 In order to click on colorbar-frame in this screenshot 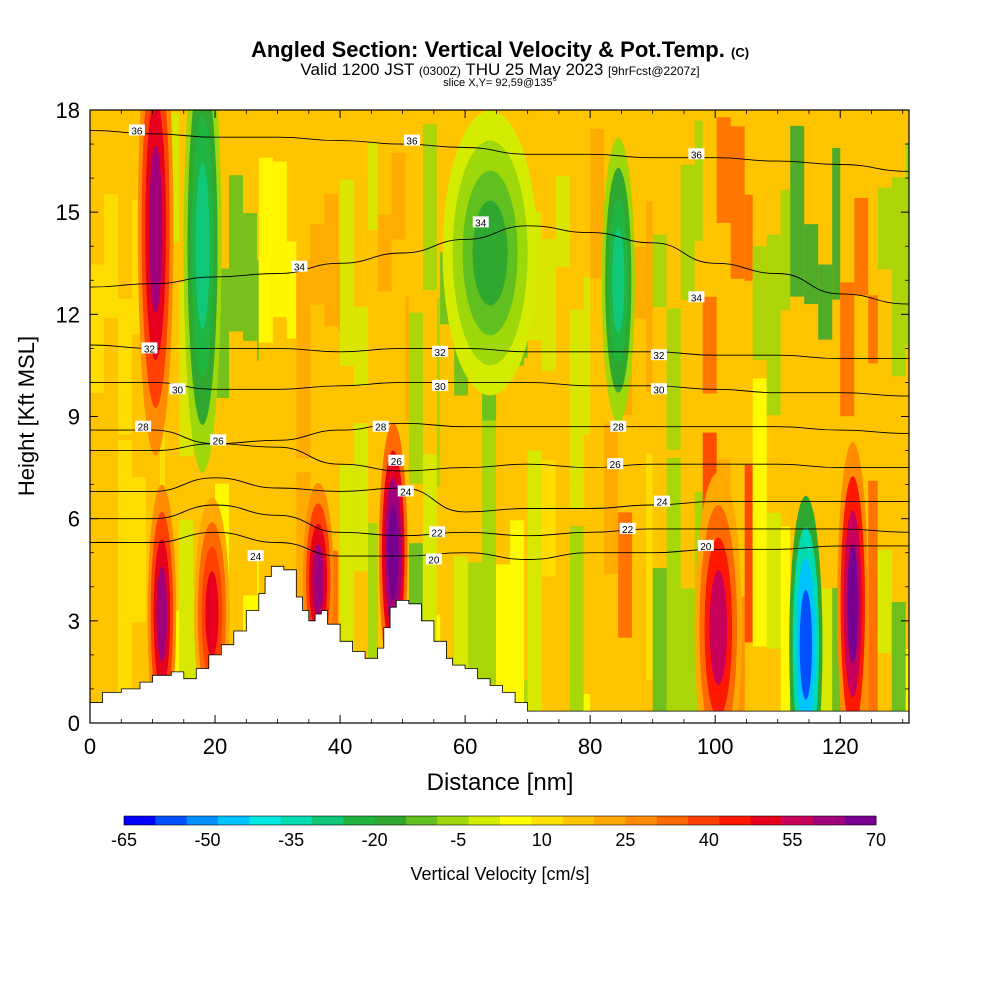, I will do `click(500, 820)`.